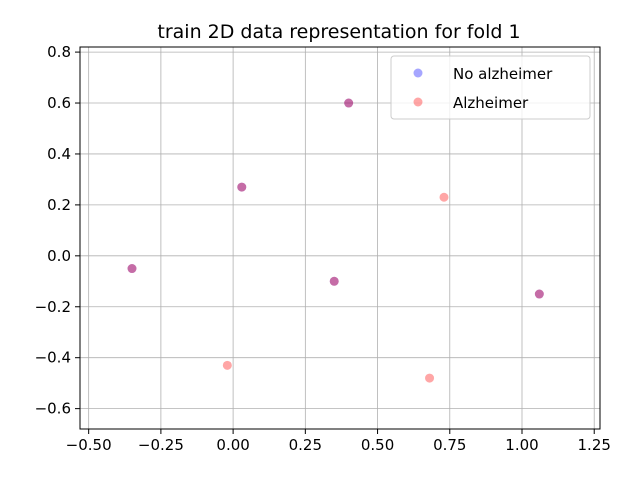 The height and width of the screenshot is (480, 640). What do you see at coordinates (161, 445) in the screenshot?
I see `x-tick-label: −0.25` at bounding box center [161, 445].